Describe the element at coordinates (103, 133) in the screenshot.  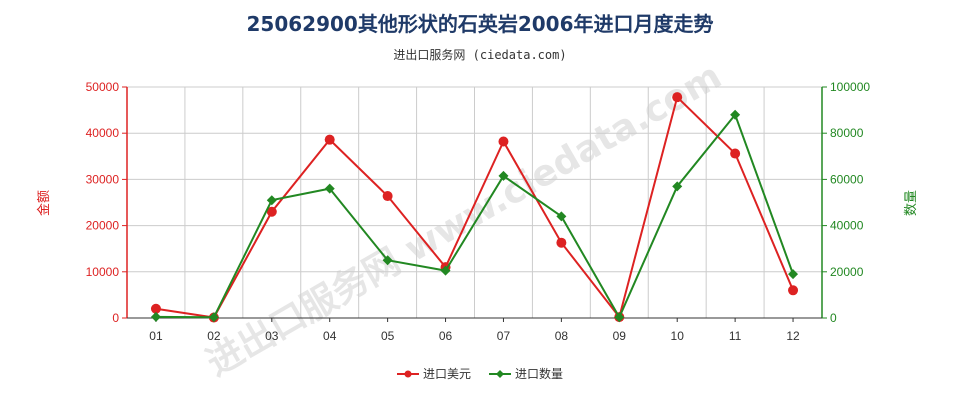
I see `y-tick-label-left: 40000` at that location.